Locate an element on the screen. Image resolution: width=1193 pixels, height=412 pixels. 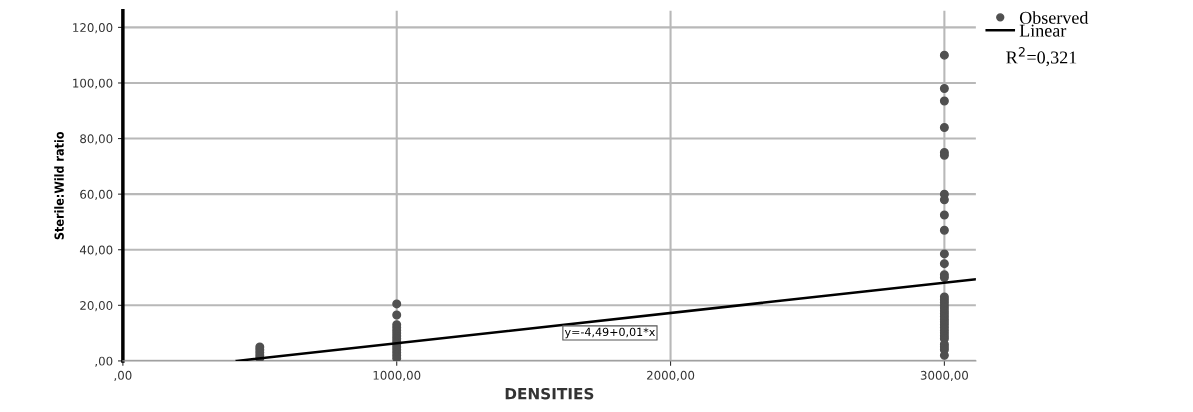
text: R$^{2}$=0,321 is located at coordinates (1041, 57).